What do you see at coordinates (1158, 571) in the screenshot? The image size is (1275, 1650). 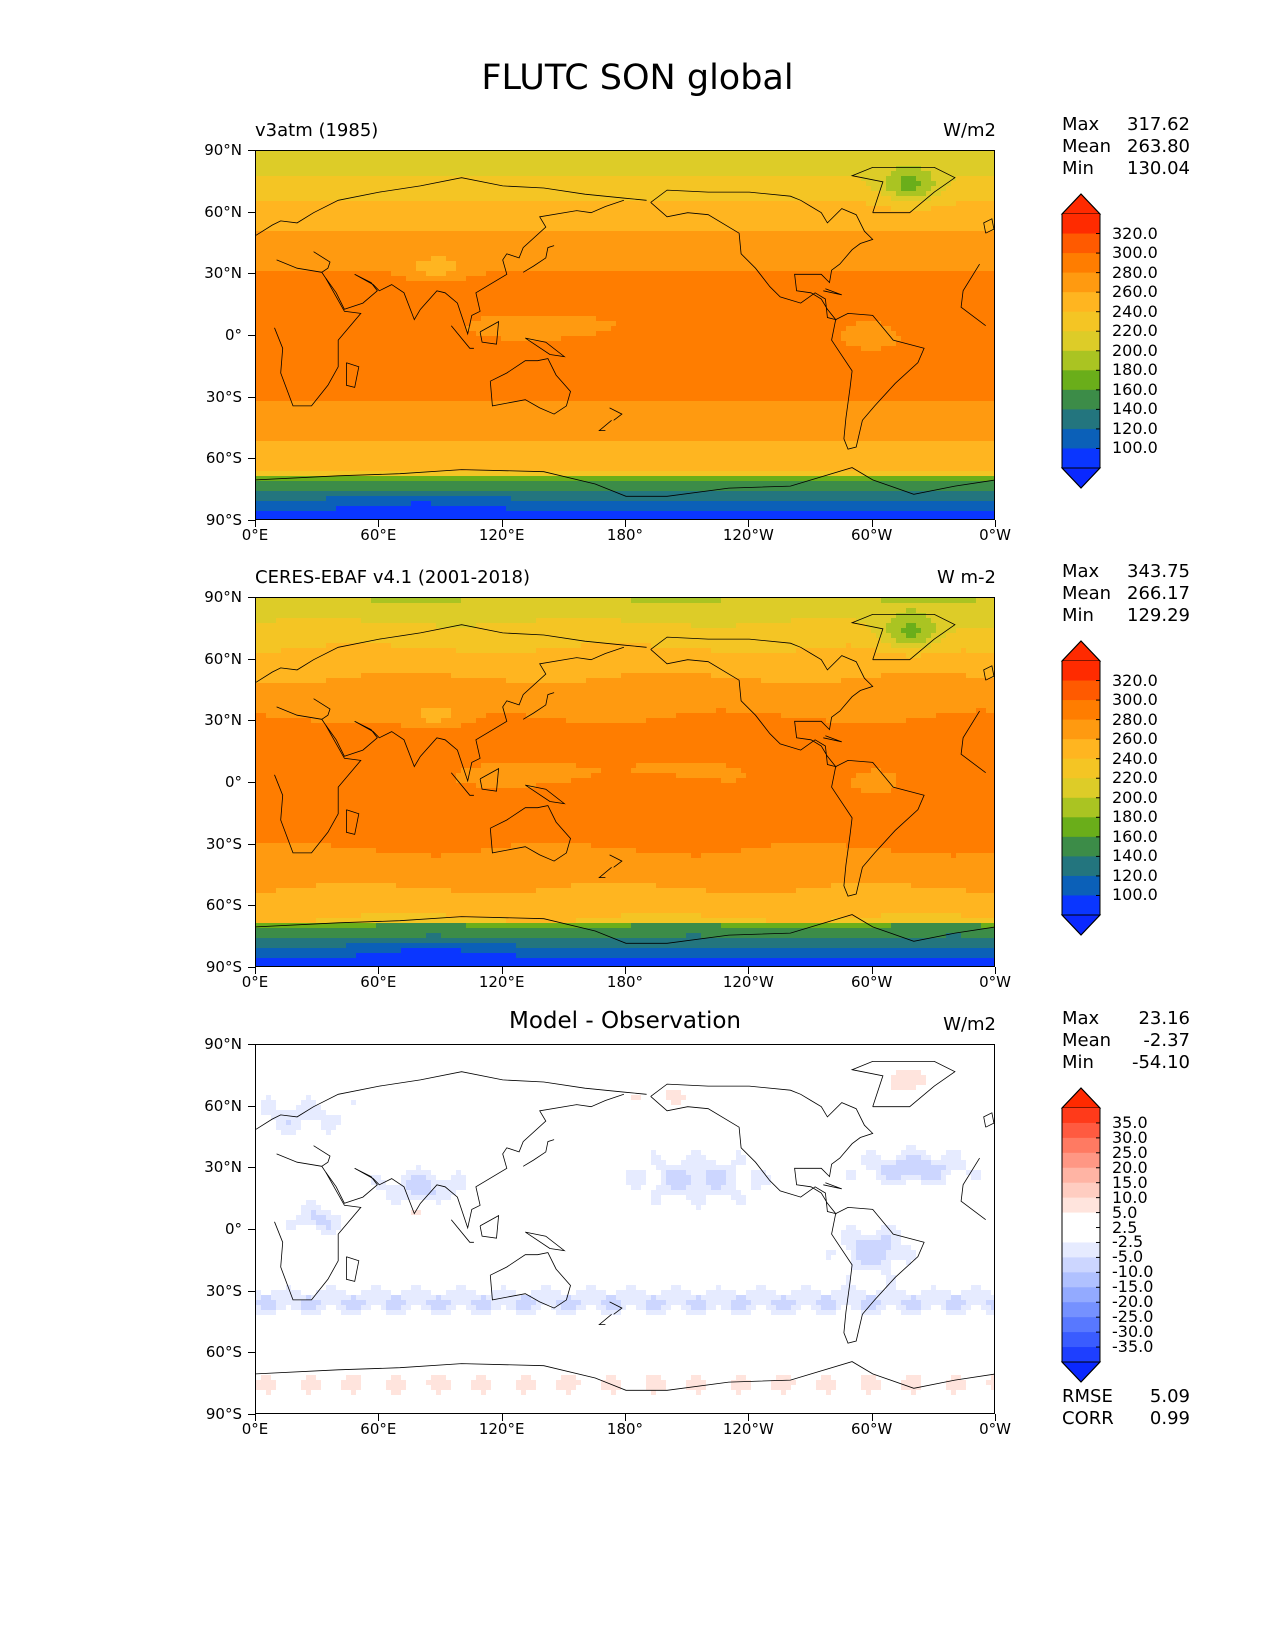 I see `stat-max-value: 343.75` at bounding box center [1158, 571].